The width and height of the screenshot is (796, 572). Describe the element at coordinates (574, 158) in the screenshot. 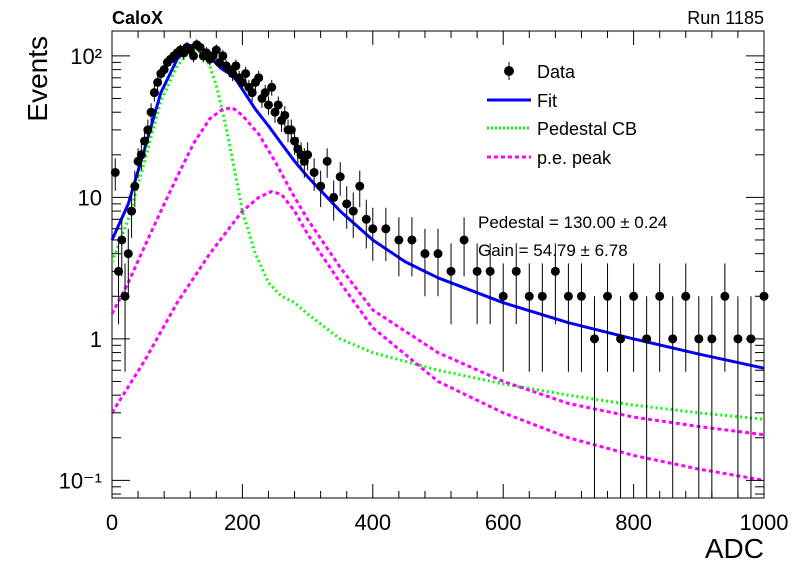

I see `legend-label: p.e. peak` at that location.